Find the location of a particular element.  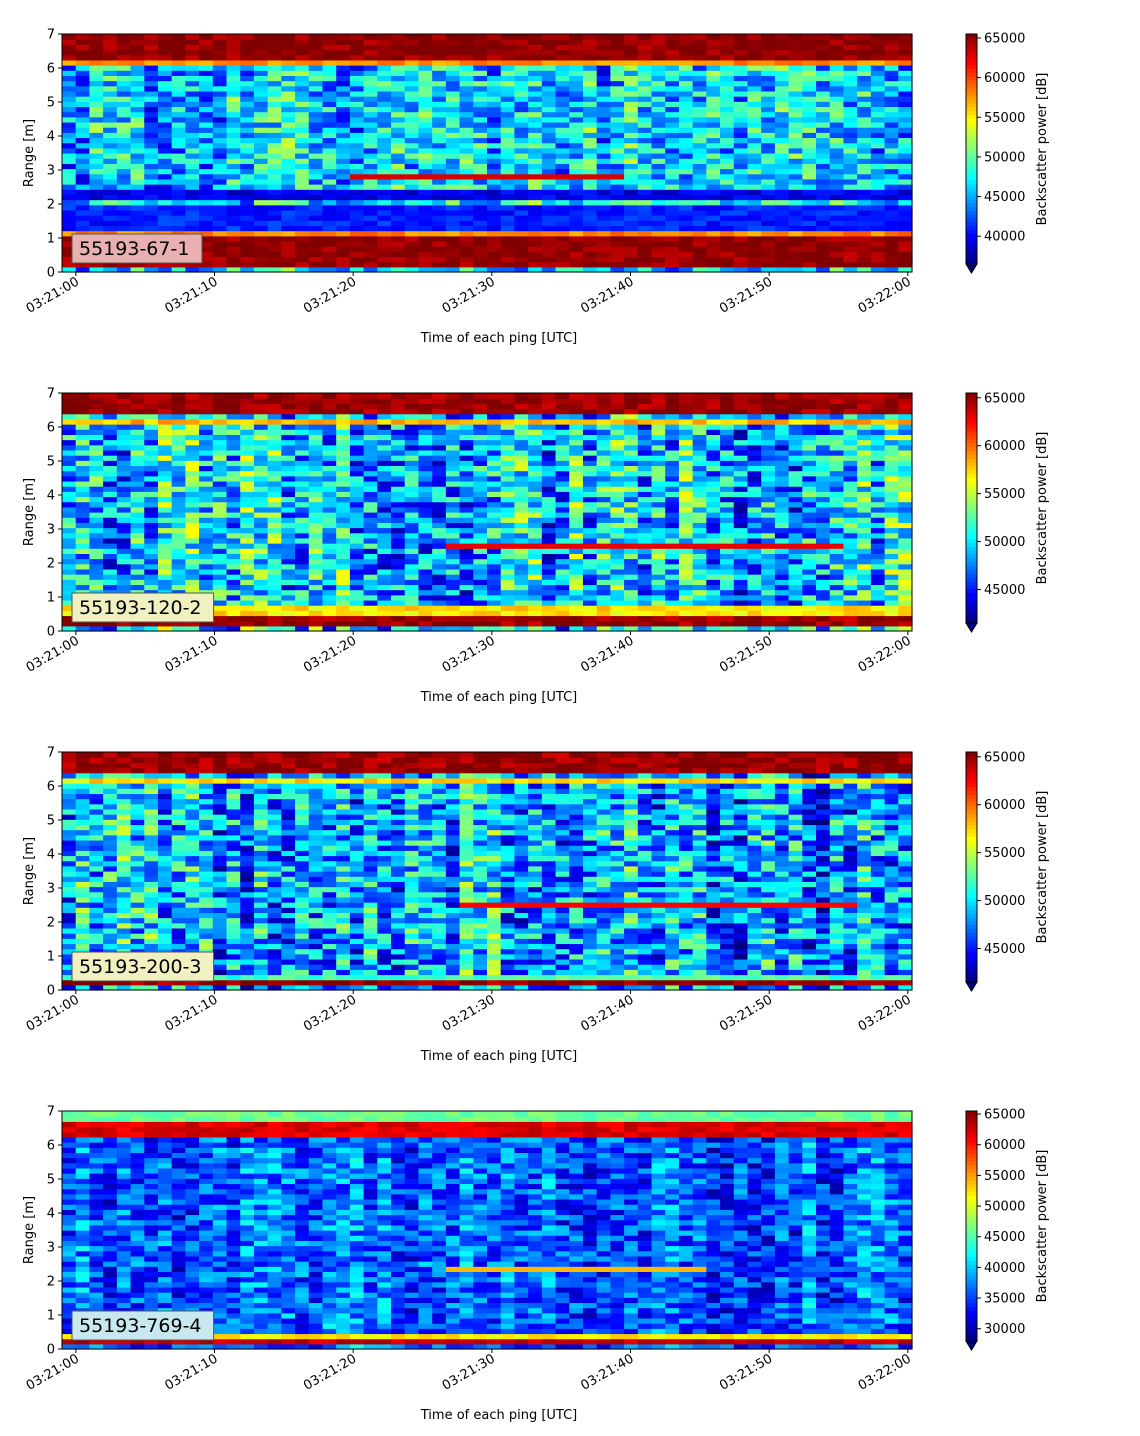

colorbar-segment is located at coordinates (971, 228).